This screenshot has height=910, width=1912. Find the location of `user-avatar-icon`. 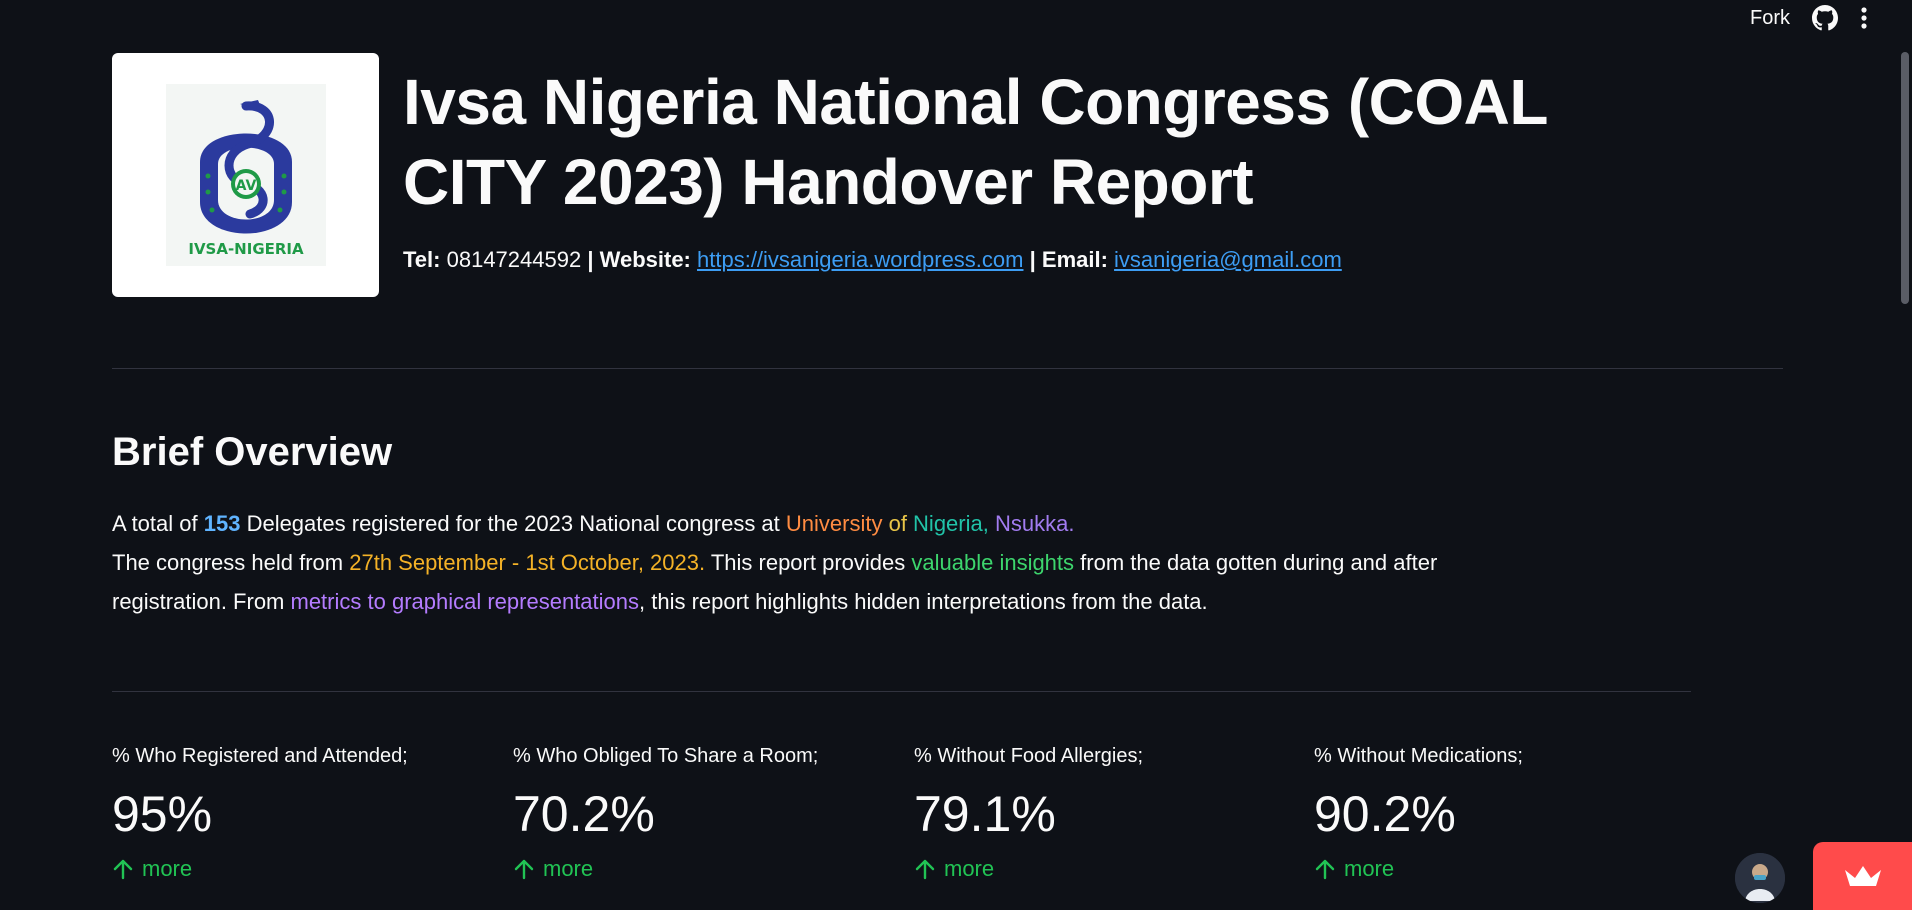

user-avatar-icon is located at coordinates (1760, 878).